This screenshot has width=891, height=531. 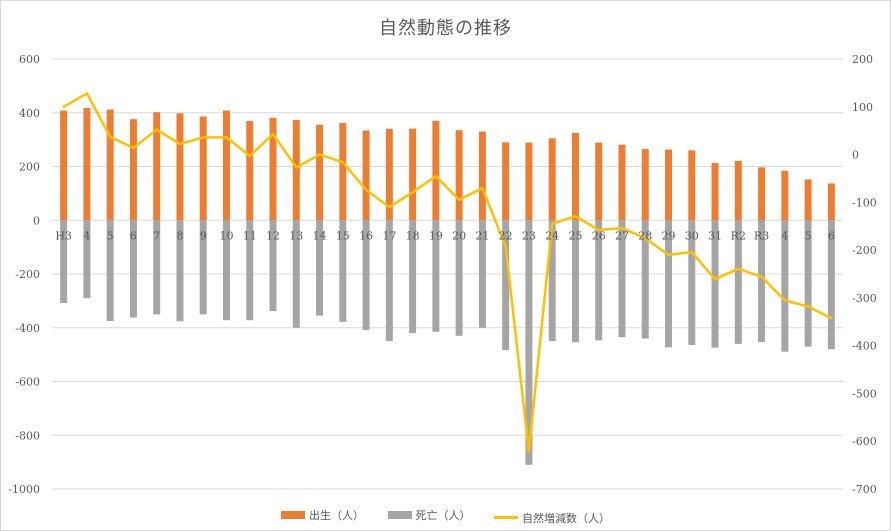 I want to click on x-tick-14: 17, so click(x=389, y=235).